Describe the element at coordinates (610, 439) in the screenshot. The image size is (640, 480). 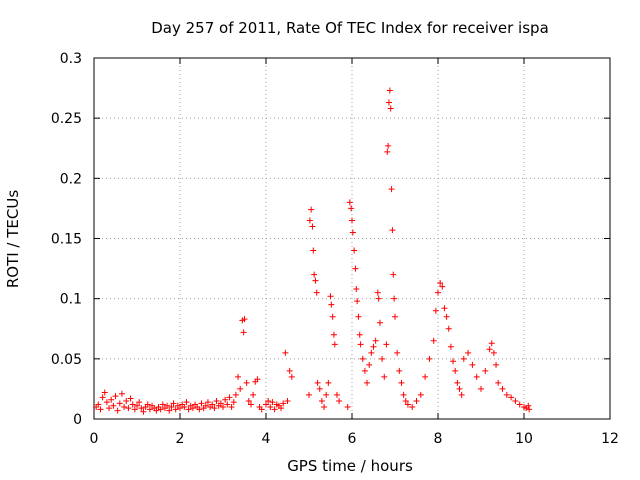
I see `x-tick-label: 12` at that location.